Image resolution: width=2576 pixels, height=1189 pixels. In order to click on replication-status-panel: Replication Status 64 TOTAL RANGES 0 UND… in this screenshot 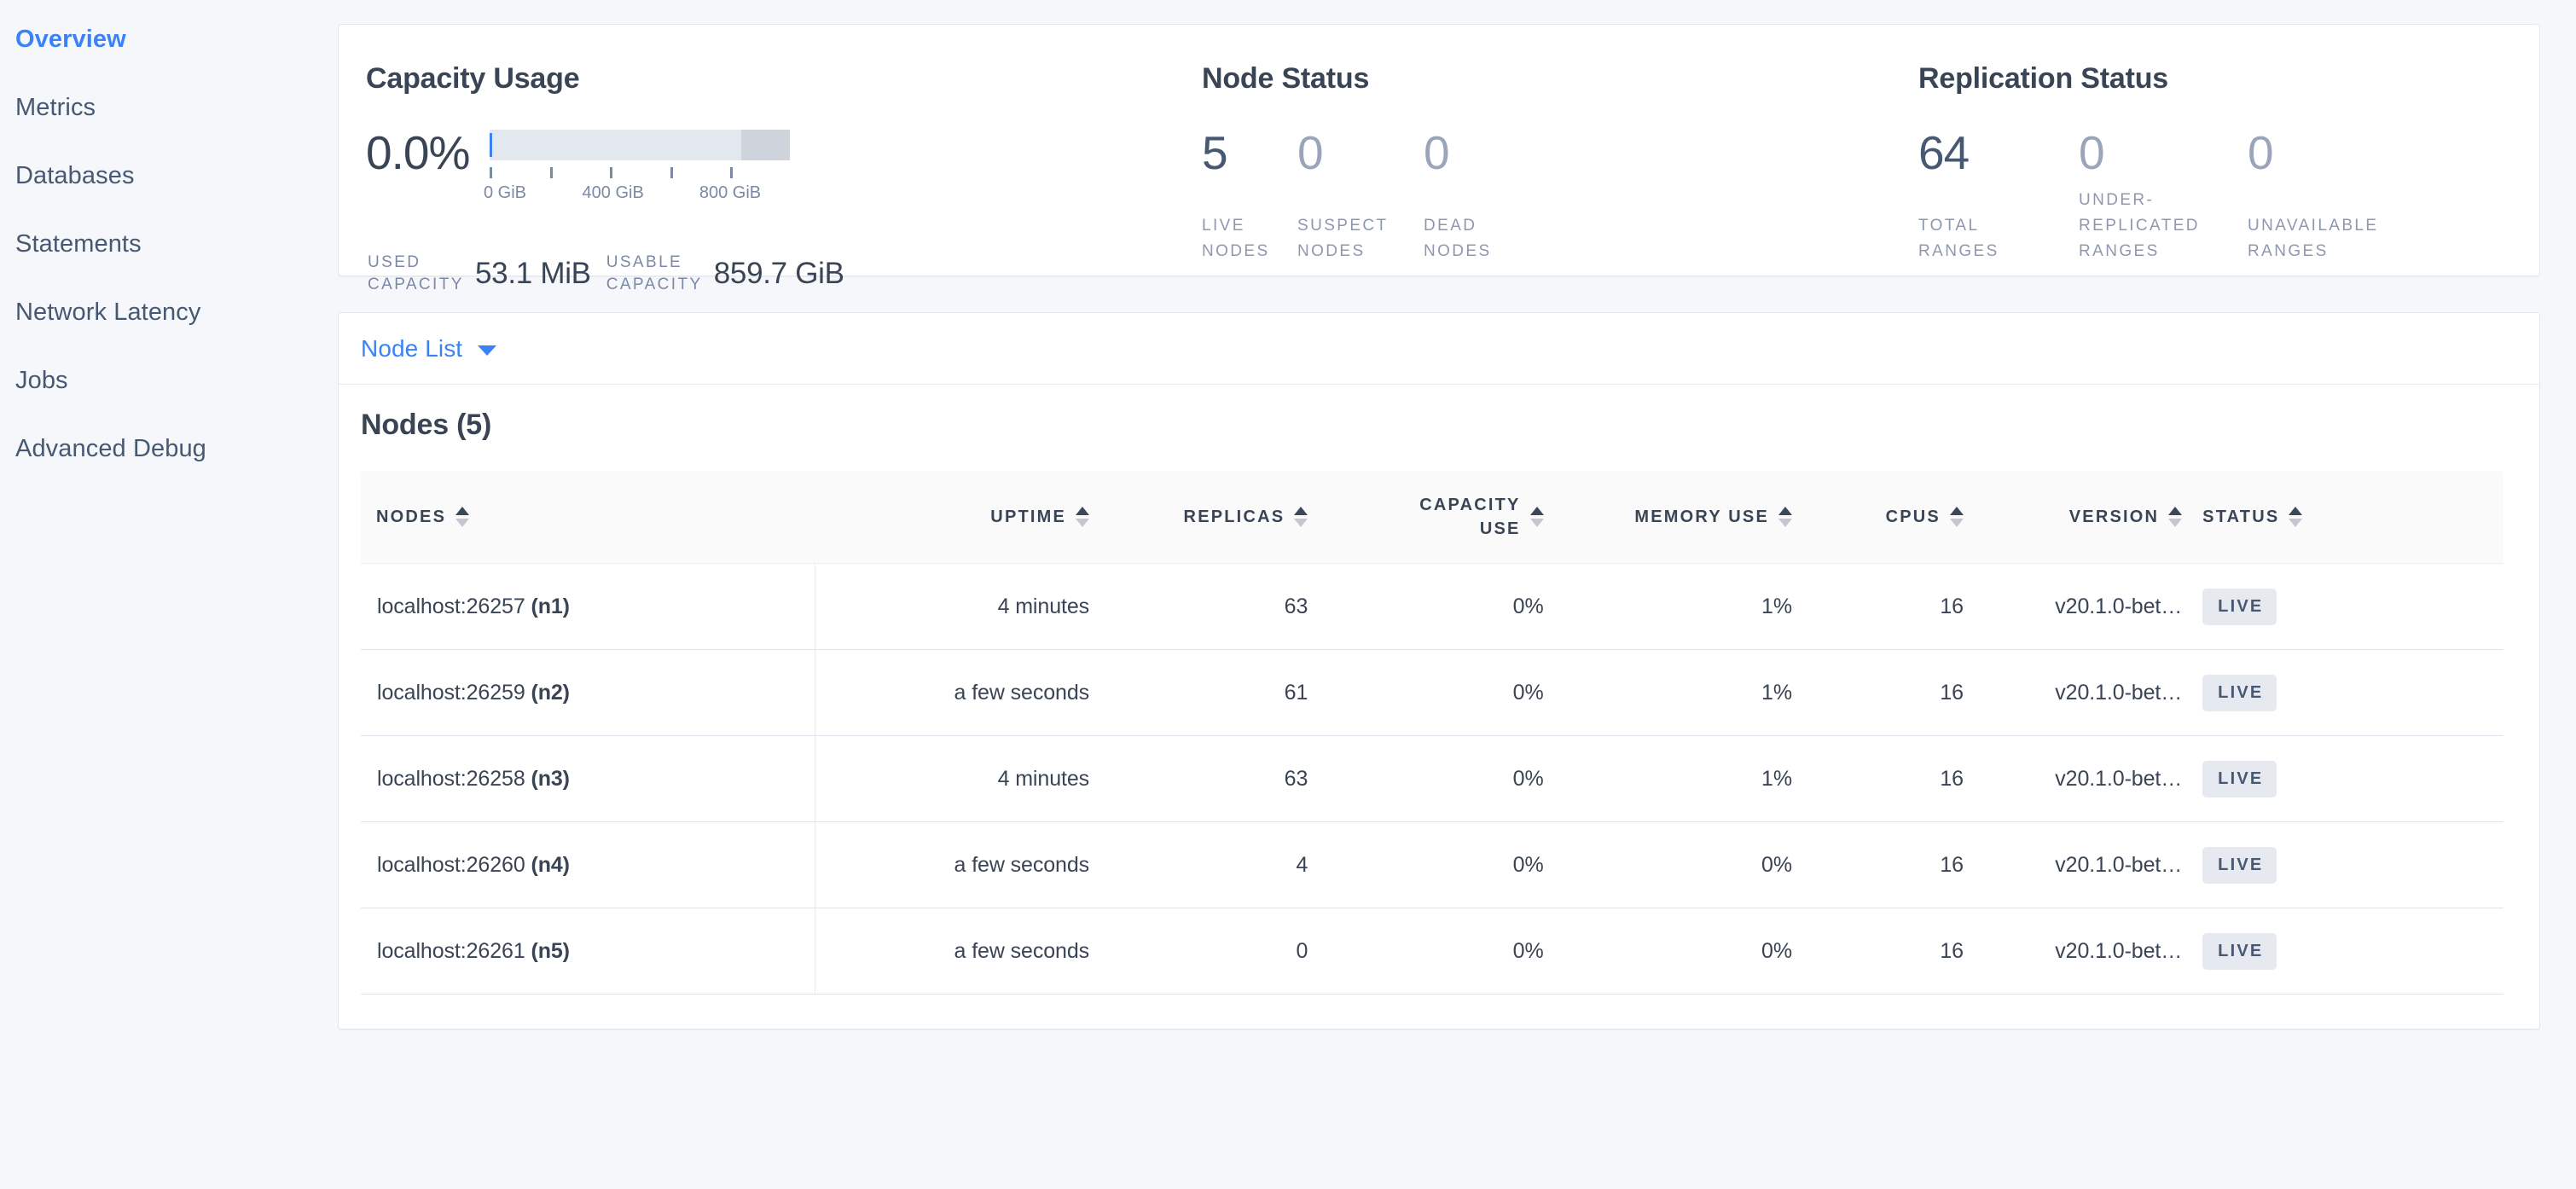, I will do `click(2228, 161)`.